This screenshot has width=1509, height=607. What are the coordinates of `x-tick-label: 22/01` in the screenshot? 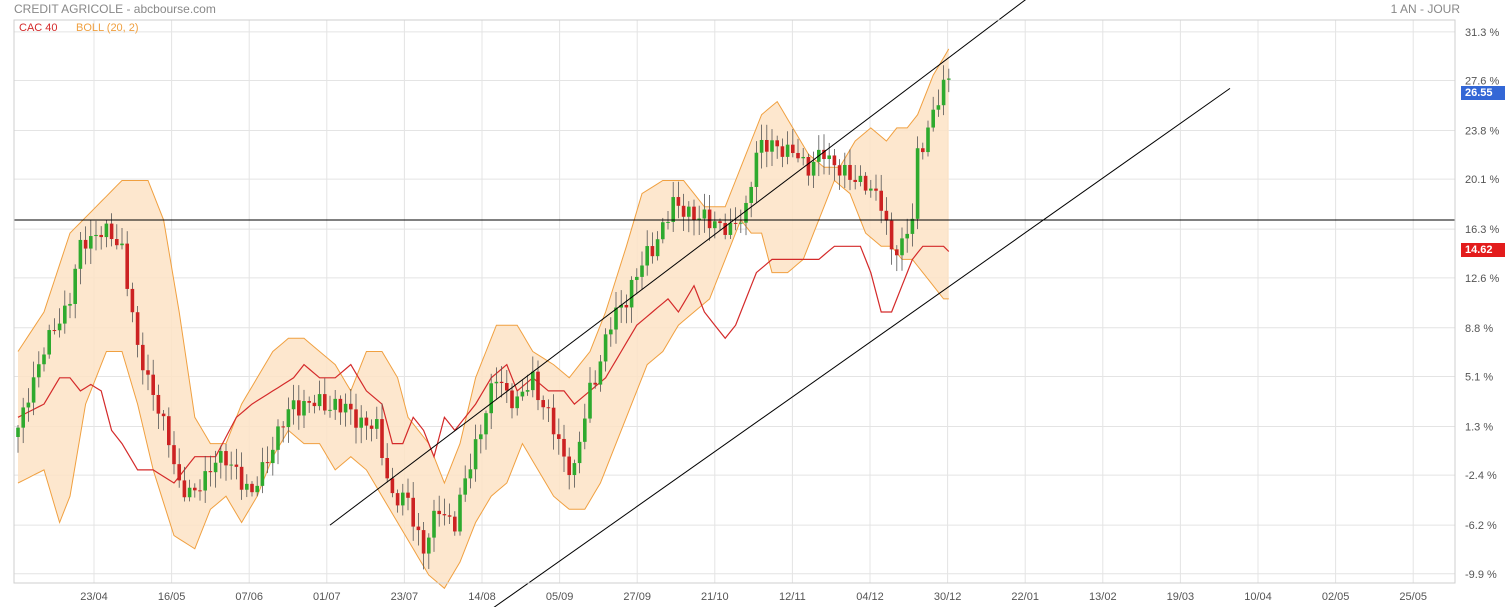 It's located at (1025, 597).